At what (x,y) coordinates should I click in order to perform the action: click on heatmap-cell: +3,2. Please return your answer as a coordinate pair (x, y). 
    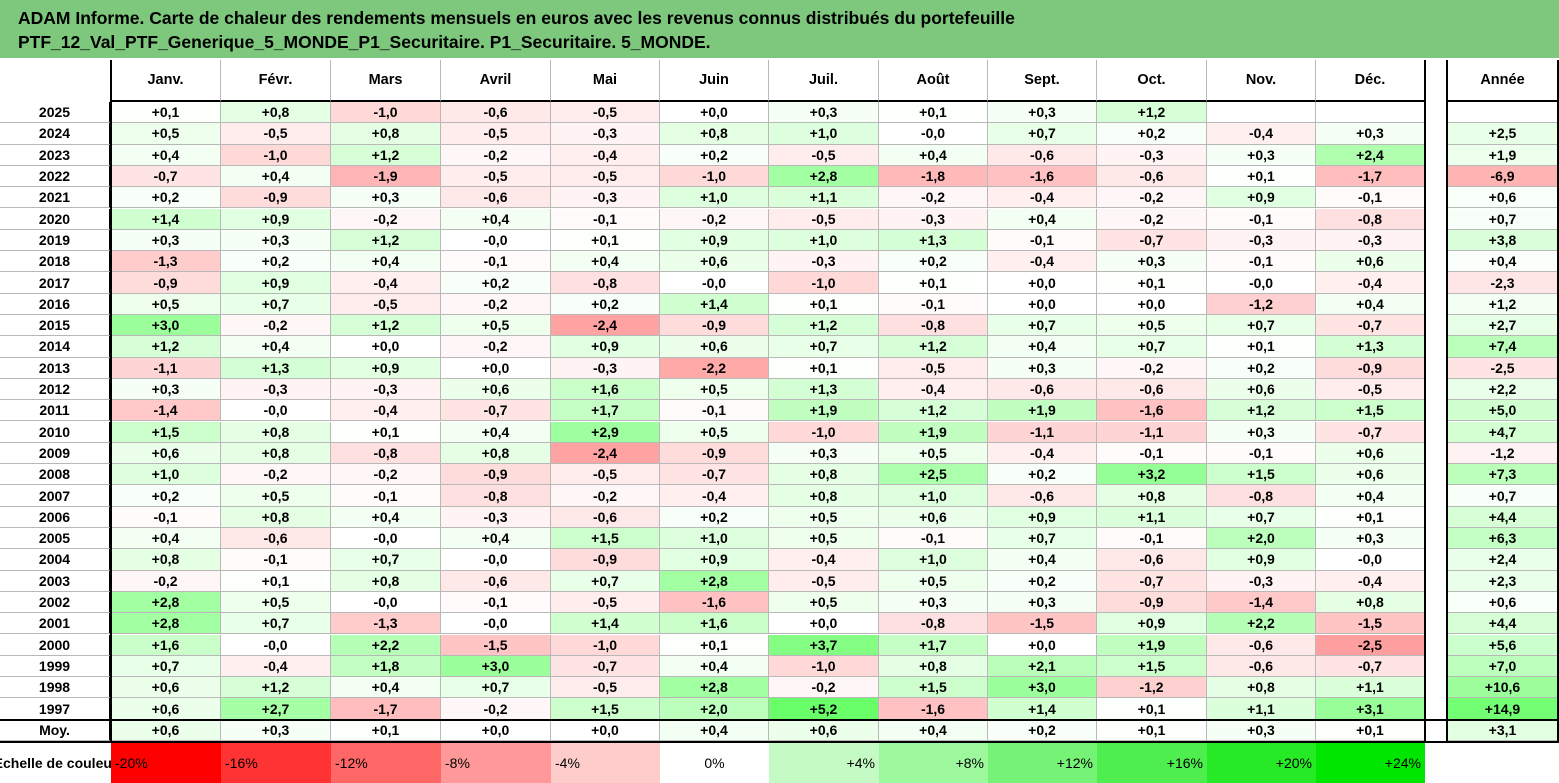
    Looking at the image, I should click on (1152, 475).